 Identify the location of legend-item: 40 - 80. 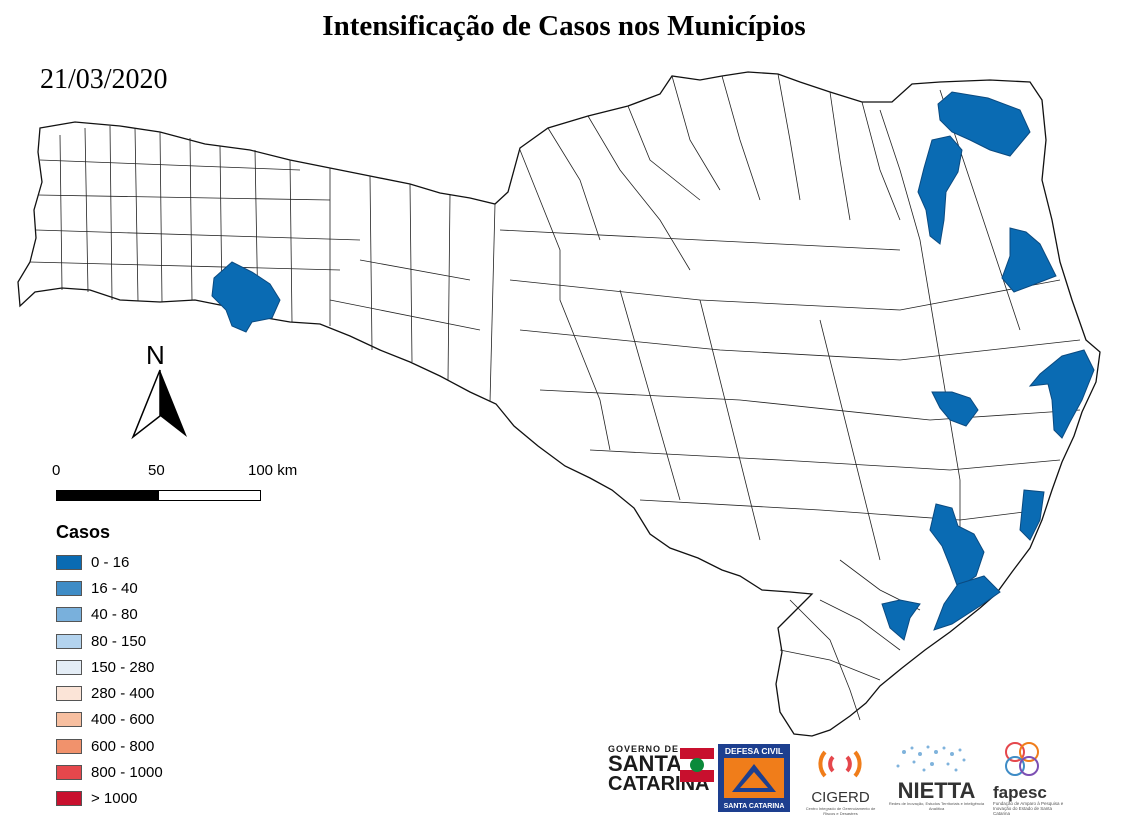
(109, 615).